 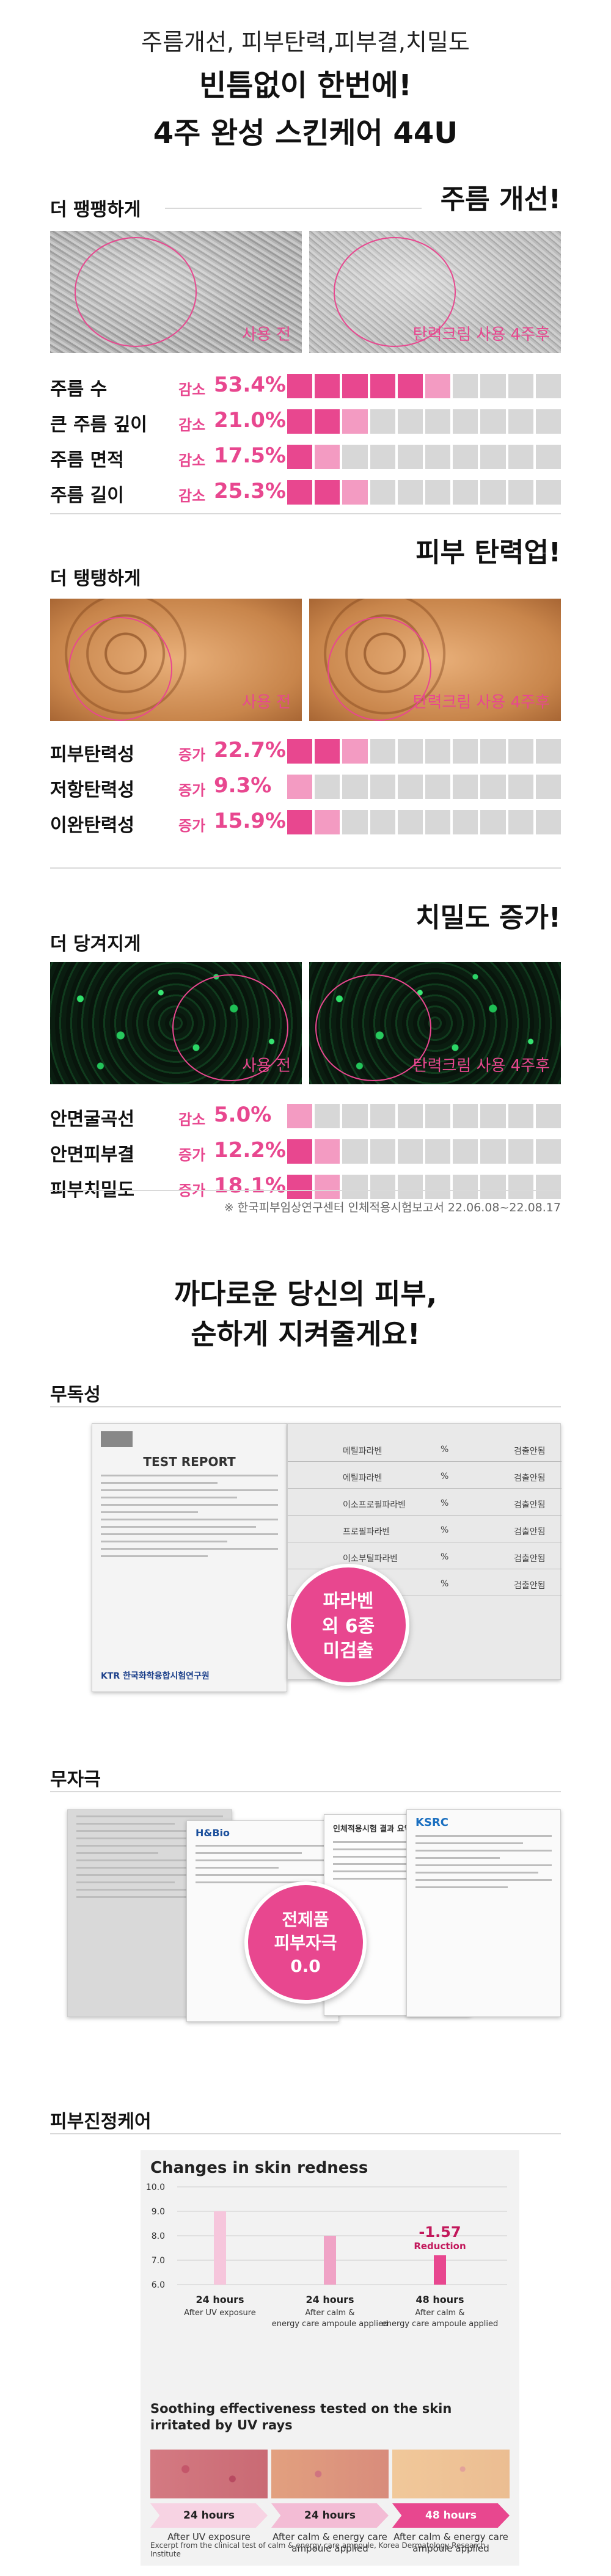 I want to click on ksrc-logo: KSRC, so click(x=431, y=1822).